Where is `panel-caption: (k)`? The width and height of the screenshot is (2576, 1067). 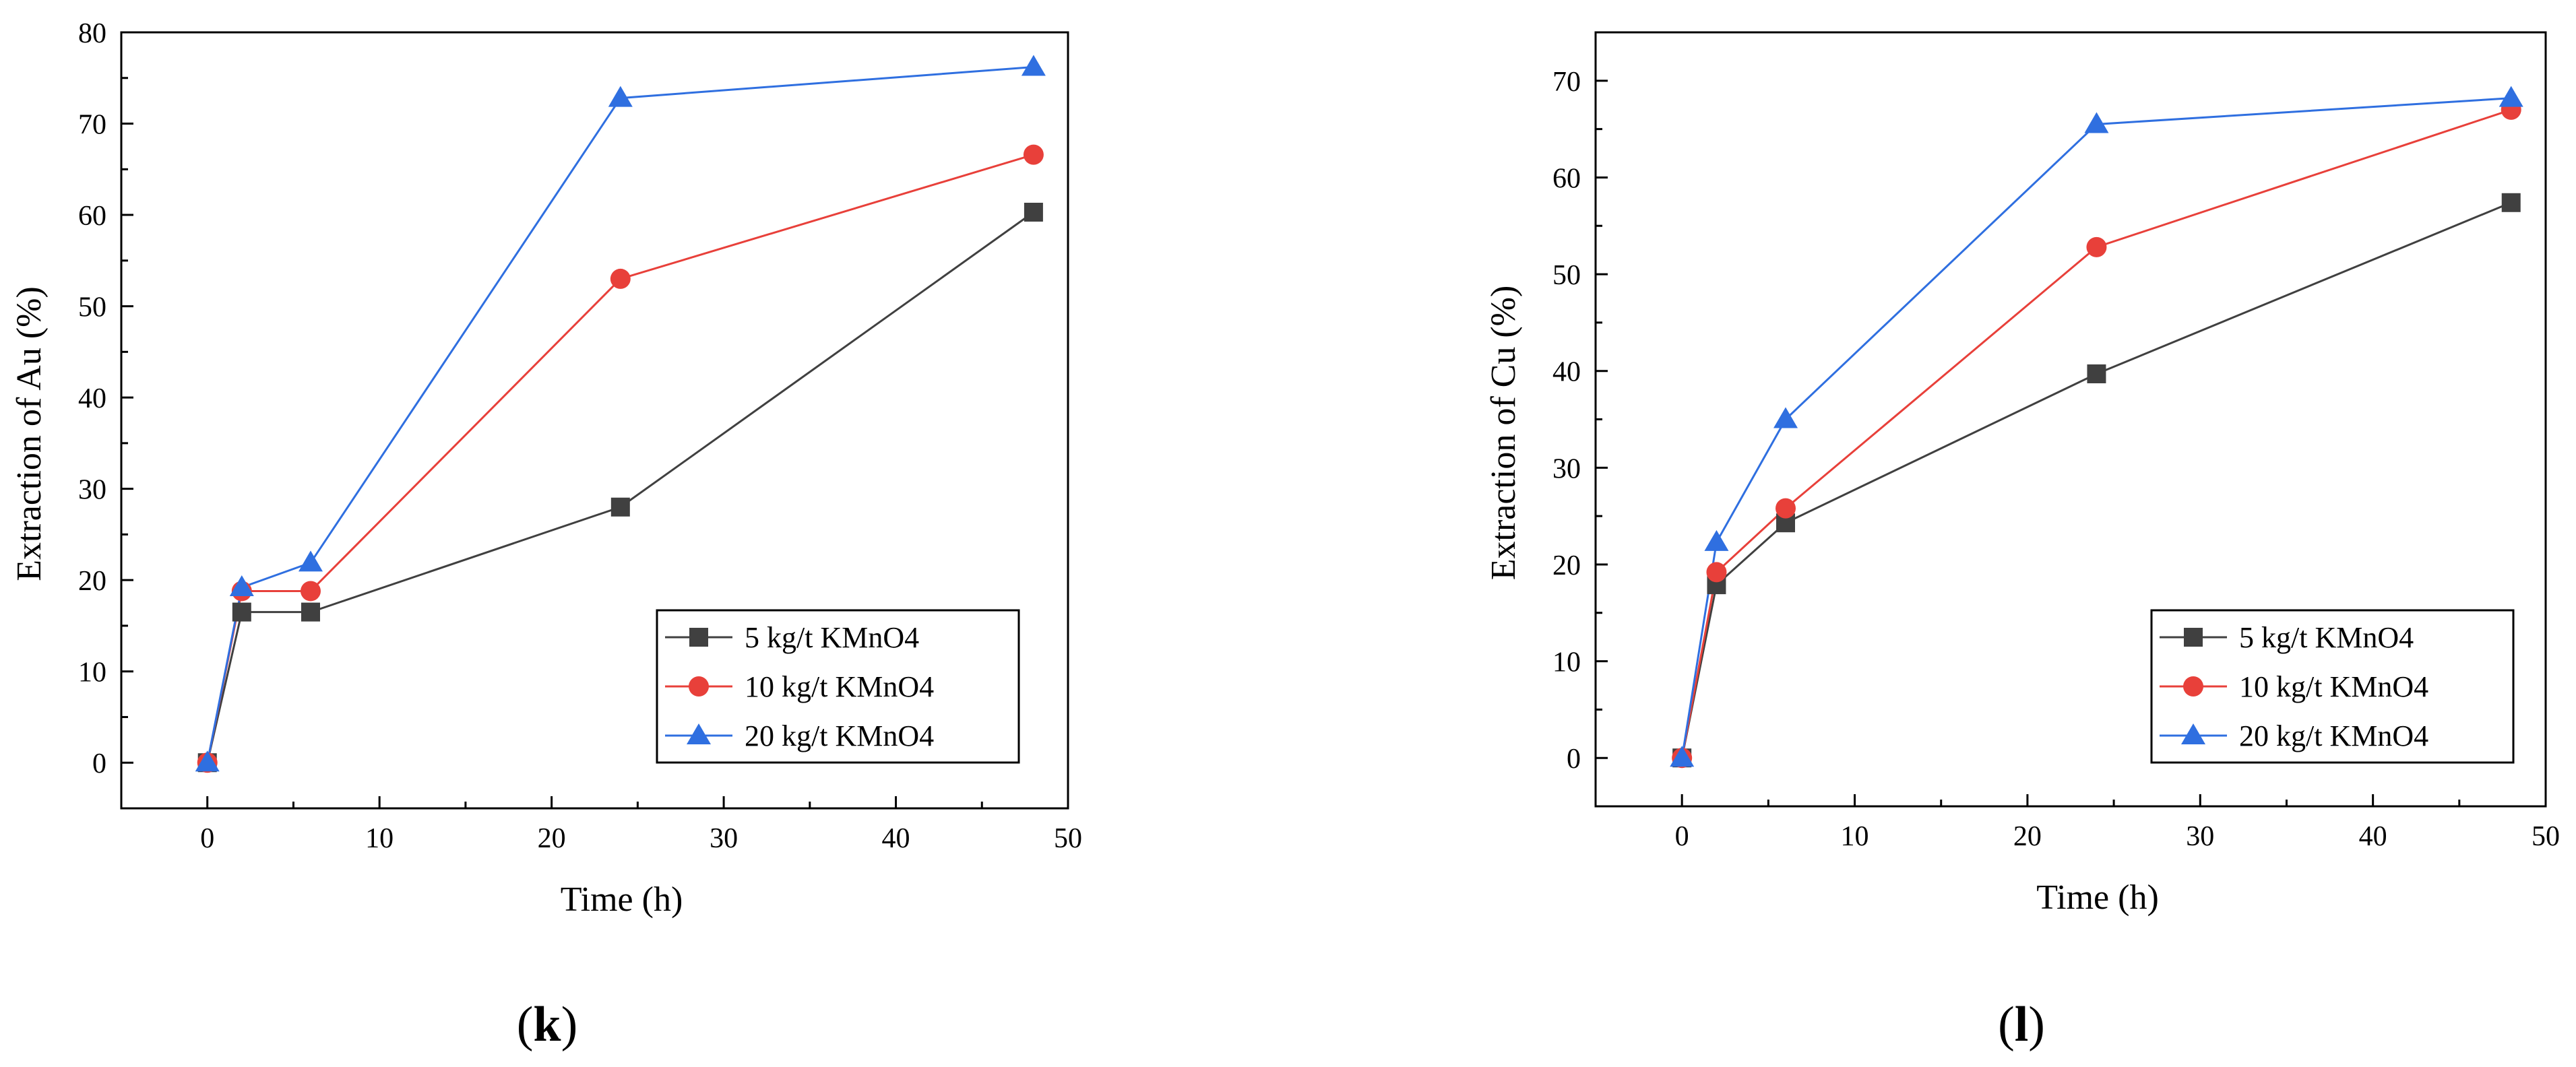
panel-caption: (k) is located at coordinates (547, 1025).